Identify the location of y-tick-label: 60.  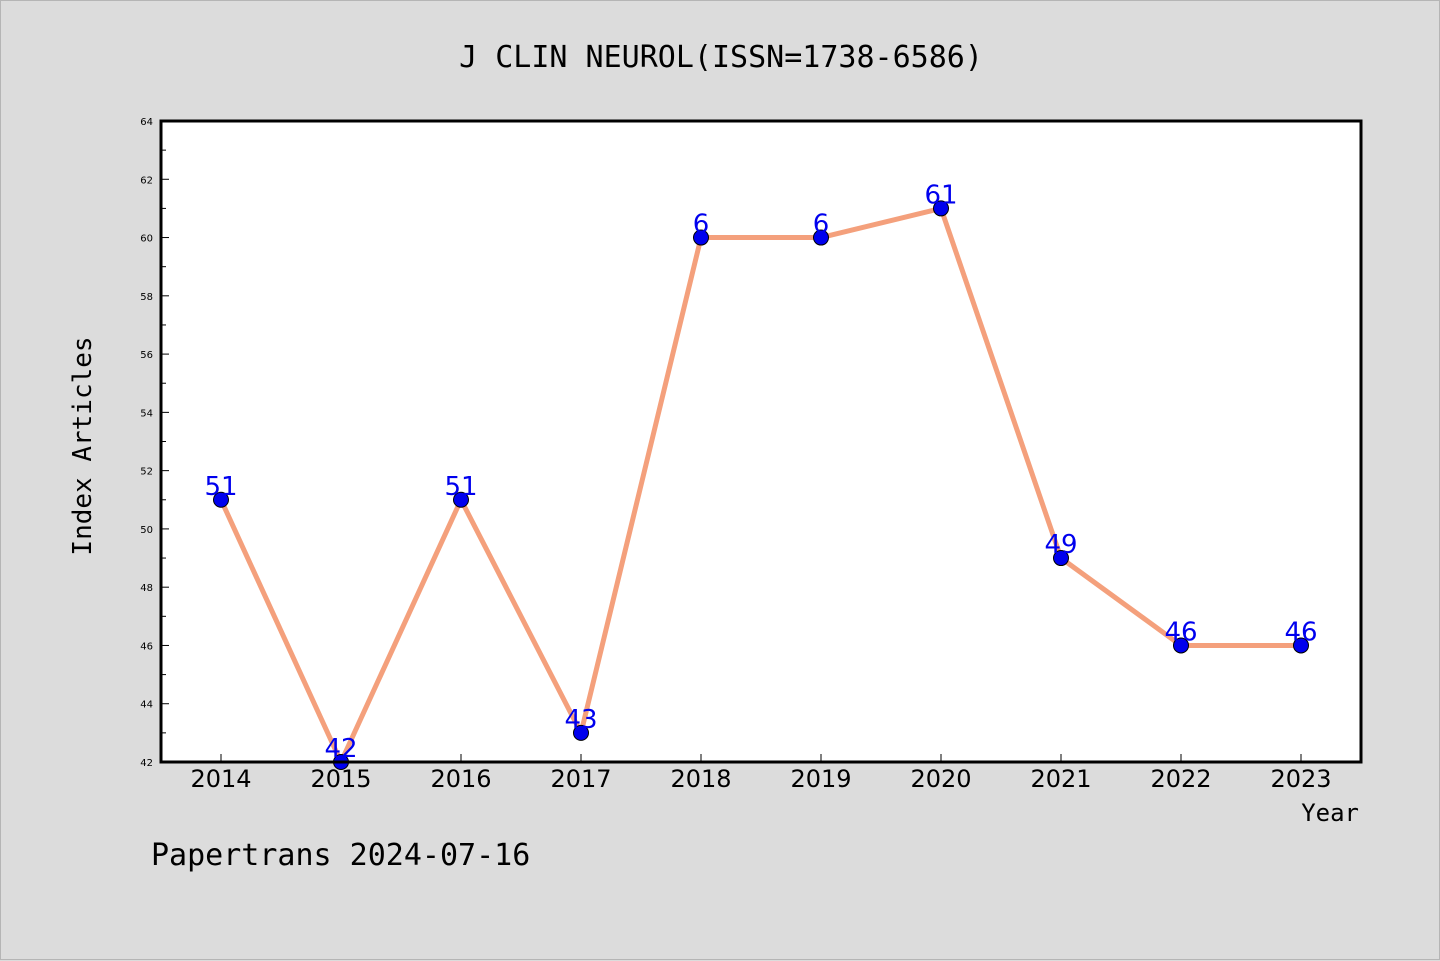
(146, 239).